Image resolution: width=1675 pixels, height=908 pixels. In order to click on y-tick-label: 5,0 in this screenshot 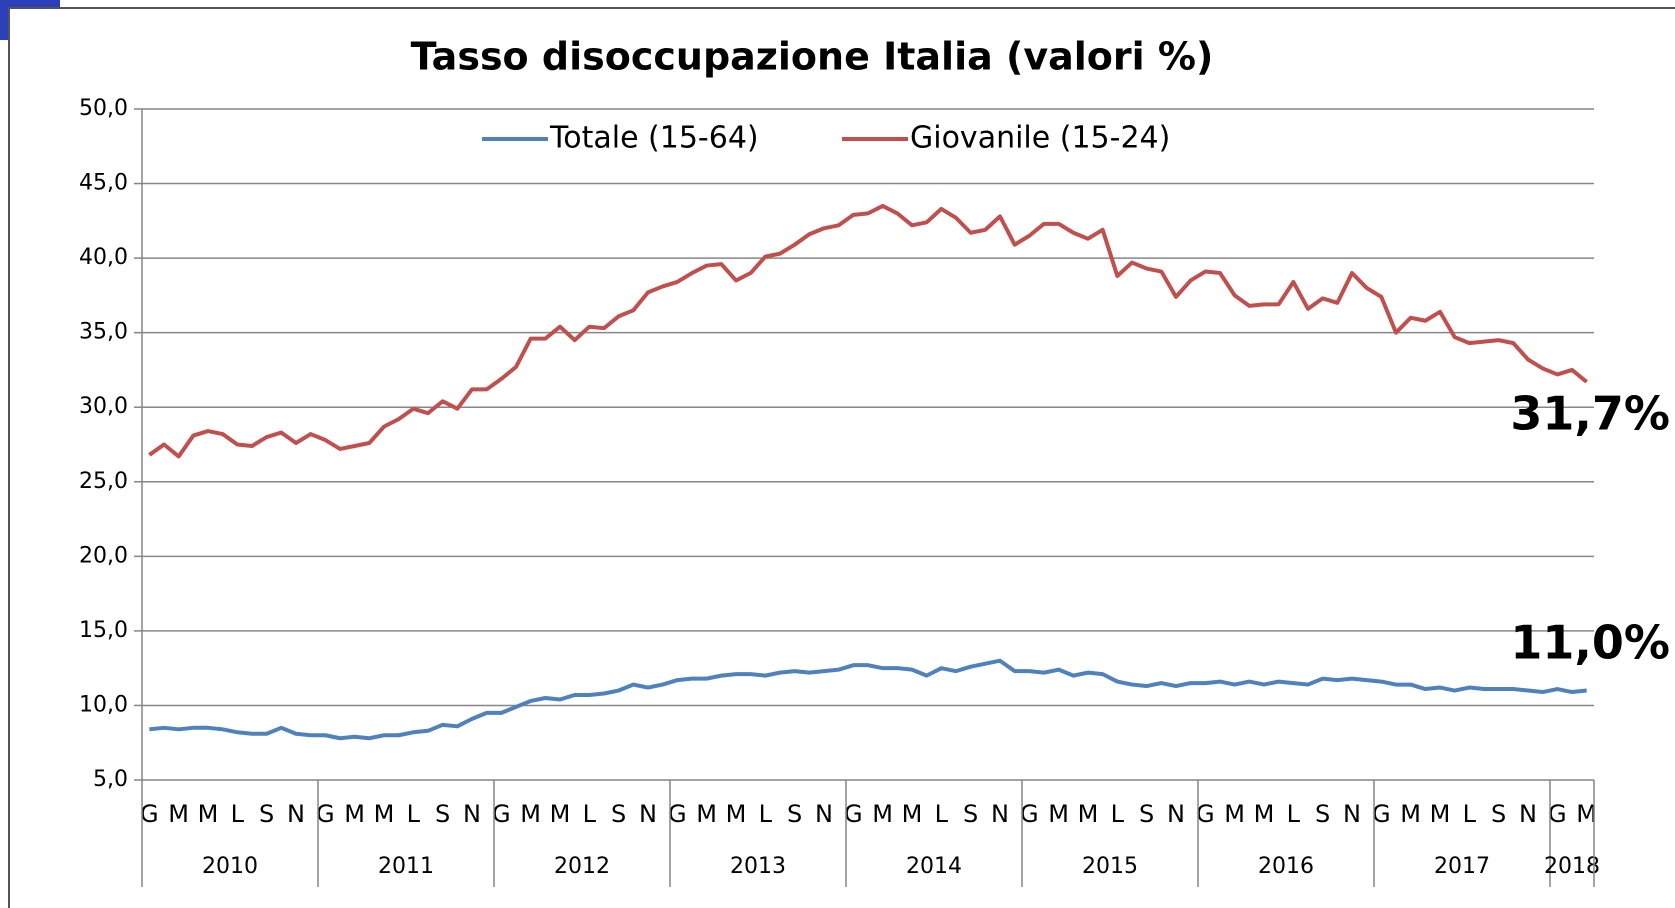, I will do `click(110, 779)`.